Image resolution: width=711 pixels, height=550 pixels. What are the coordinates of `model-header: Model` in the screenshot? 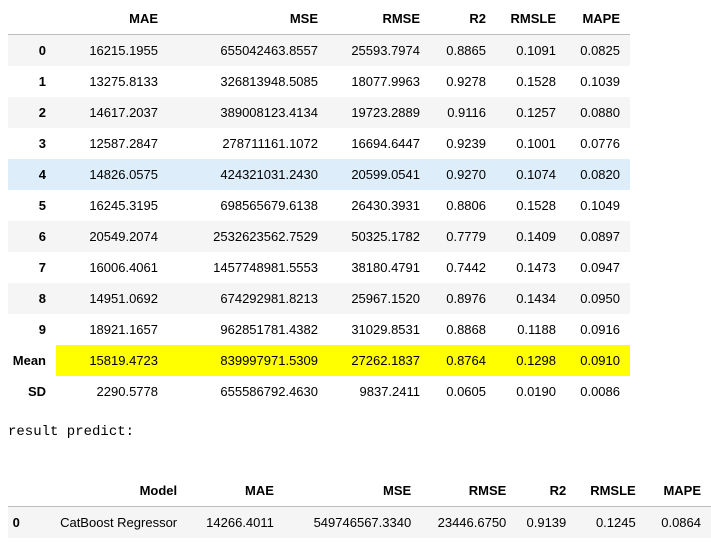 It's located at (108, 491).